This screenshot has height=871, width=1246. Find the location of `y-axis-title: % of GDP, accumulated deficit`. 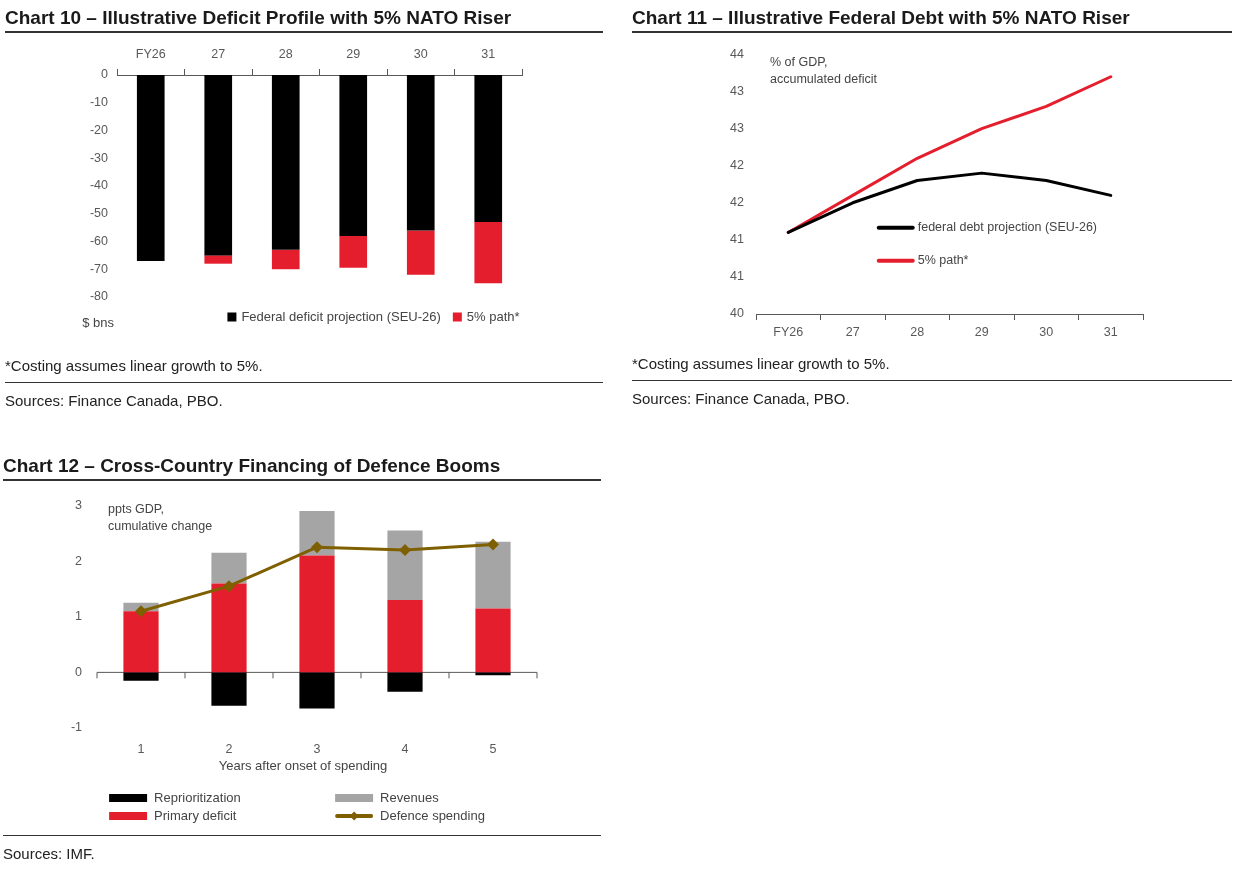

y-axis-title: % of GDP, accumulated deficit is located at coordinates (824, 70).